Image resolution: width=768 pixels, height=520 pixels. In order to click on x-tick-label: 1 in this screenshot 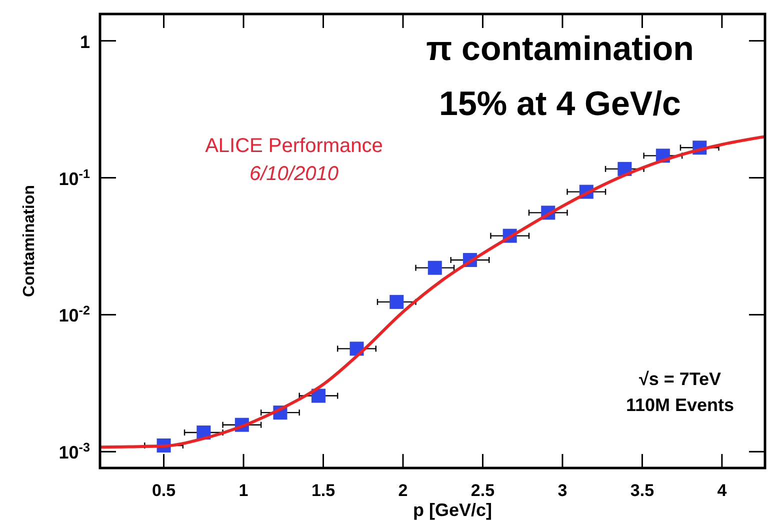, I will do `click(243, 490)`.